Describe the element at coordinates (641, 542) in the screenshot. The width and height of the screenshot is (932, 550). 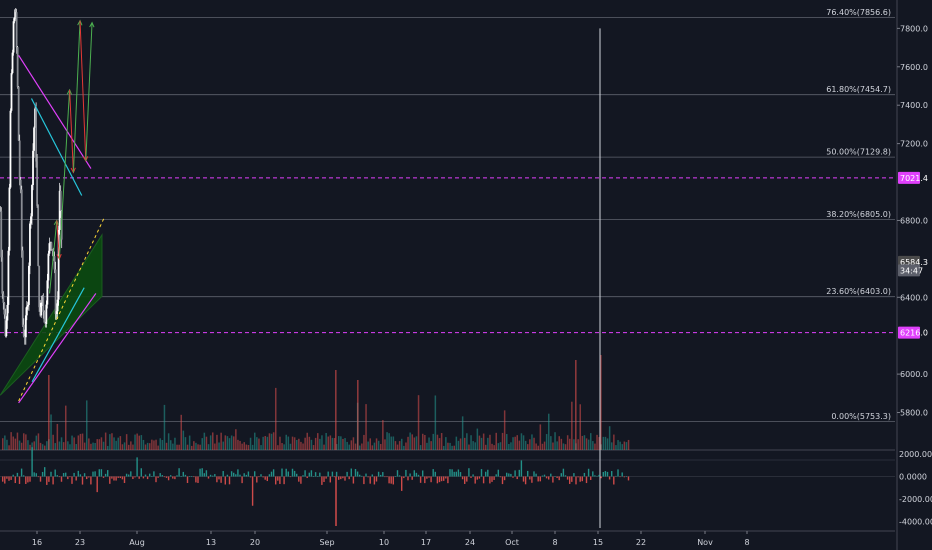
I see `time-tick-label: 22` at that location.